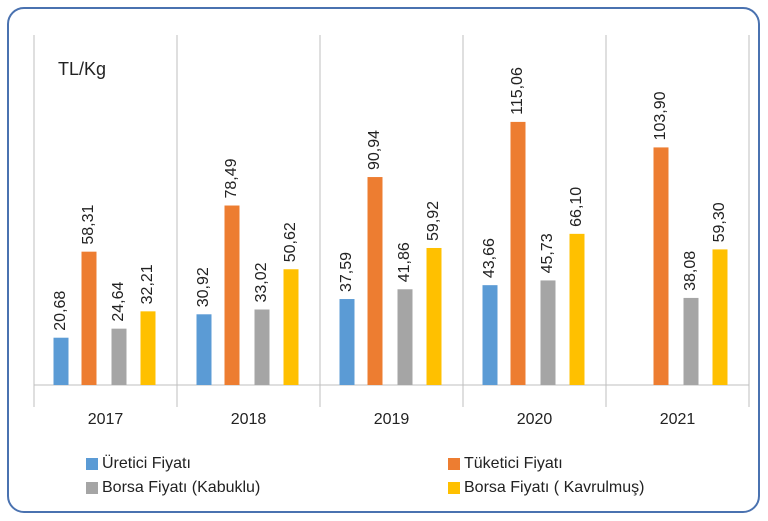  I want to click on value-label: 30,92, so click(203, 287).